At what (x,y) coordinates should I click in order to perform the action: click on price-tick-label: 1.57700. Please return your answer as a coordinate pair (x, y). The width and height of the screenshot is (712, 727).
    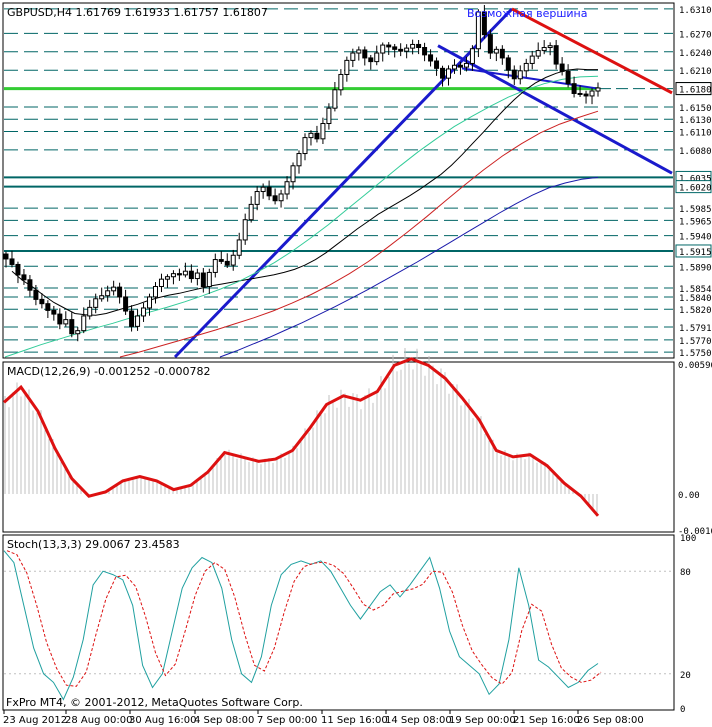
    Looking at the image, I should click on (695, 342).